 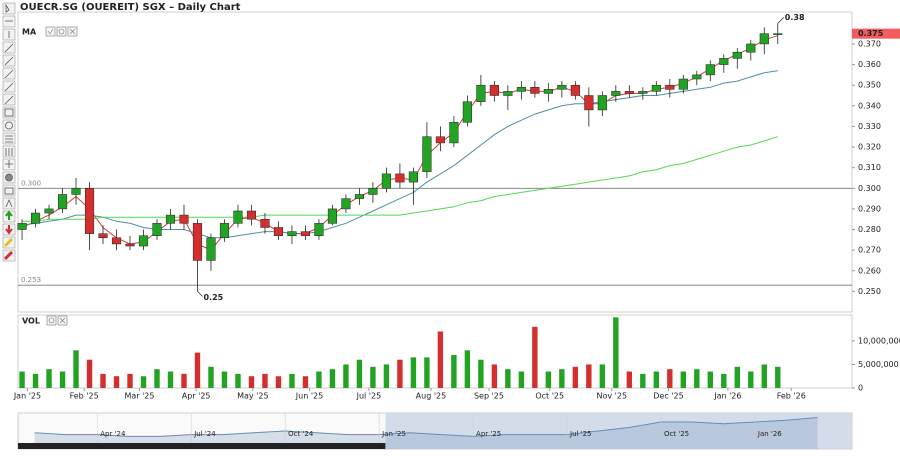 What do you see at coordinates (876, 33) in the screenshot?
I see `last-price-badge` at bounding box center [876, 33].